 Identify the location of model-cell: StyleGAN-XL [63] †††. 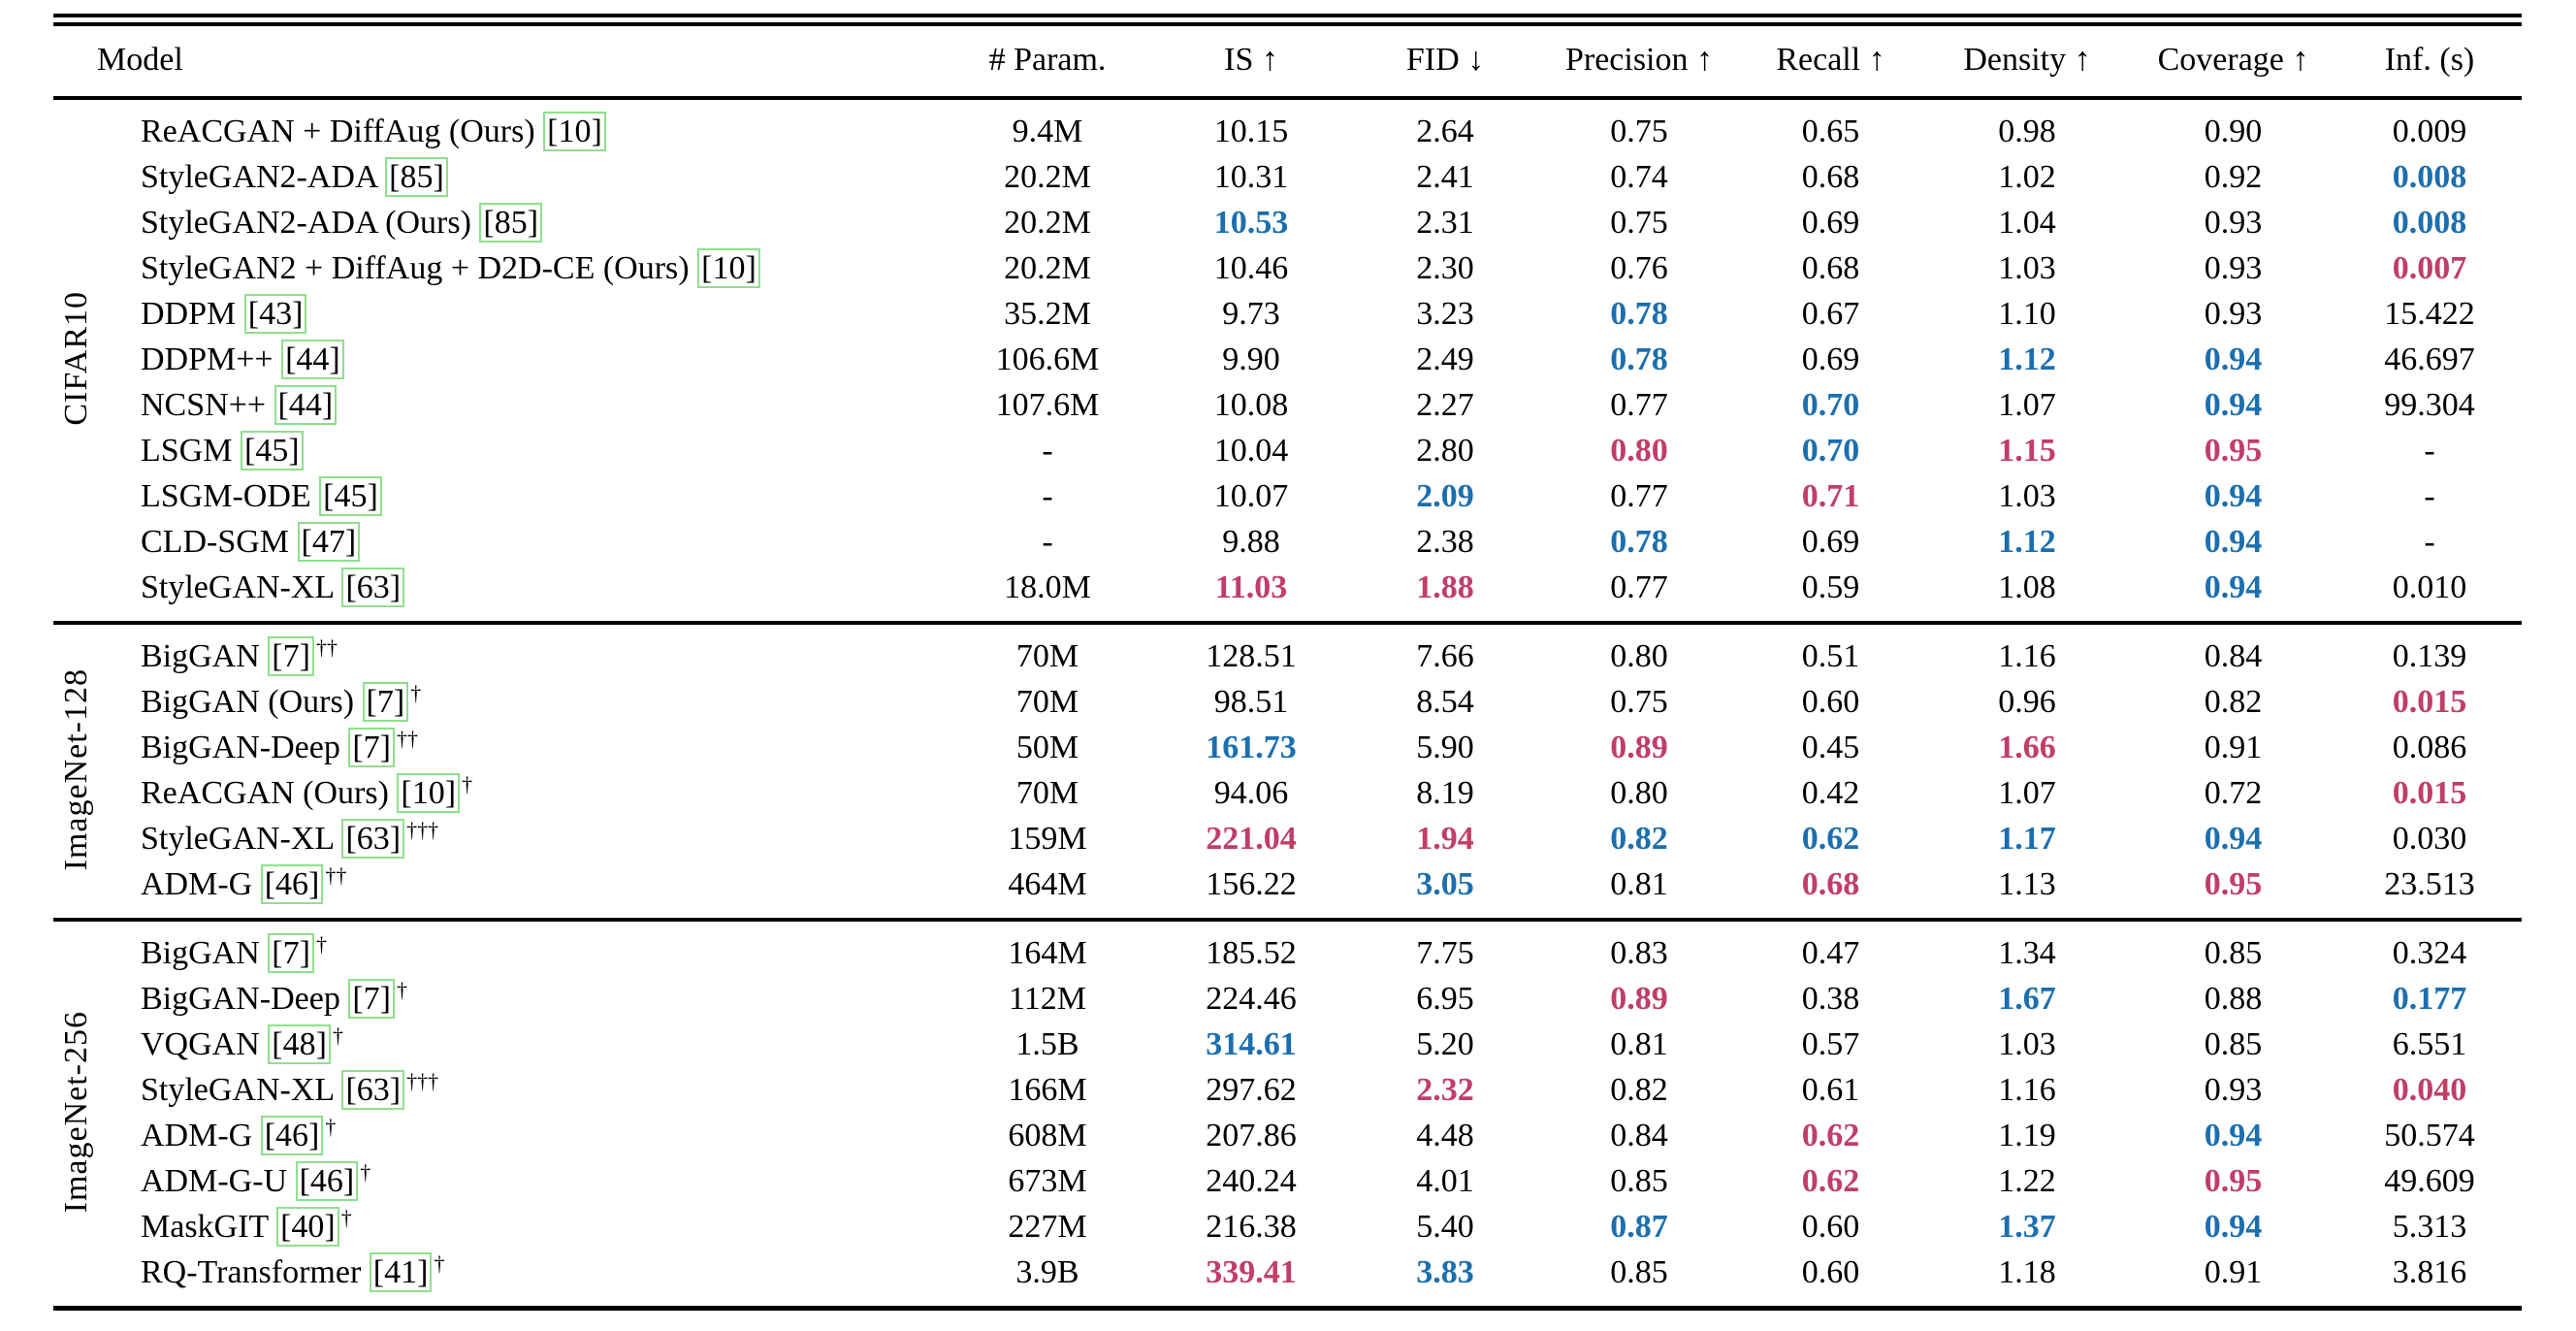
(519, 839).